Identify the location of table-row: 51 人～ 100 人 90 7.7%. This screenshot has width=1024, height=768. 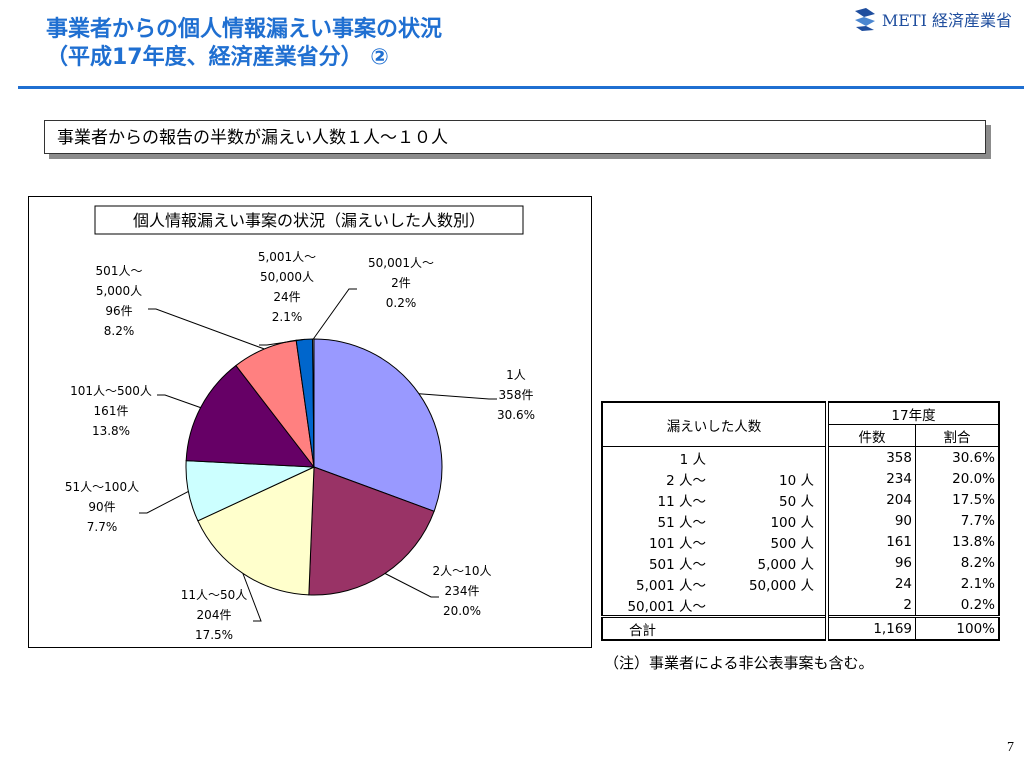
(800, 520).